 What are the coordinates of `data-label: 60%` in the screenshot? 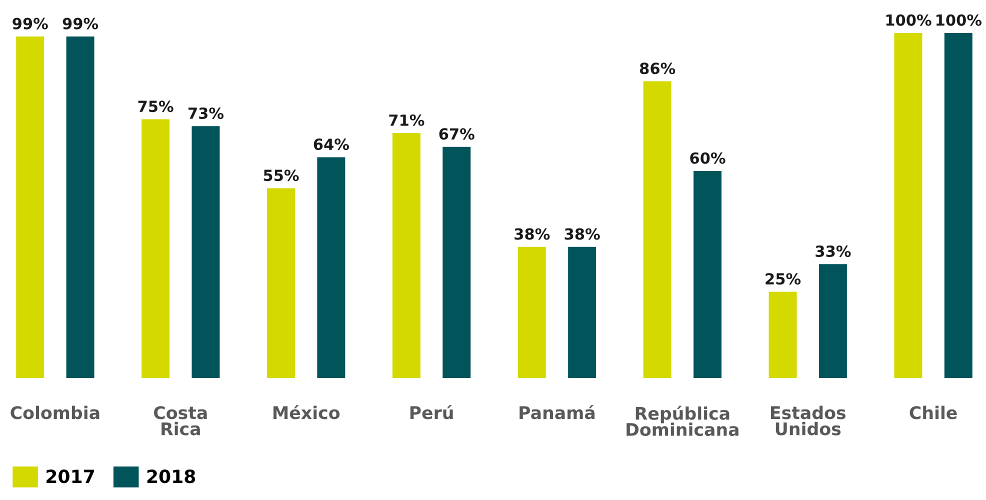 It's located at (708, 158).